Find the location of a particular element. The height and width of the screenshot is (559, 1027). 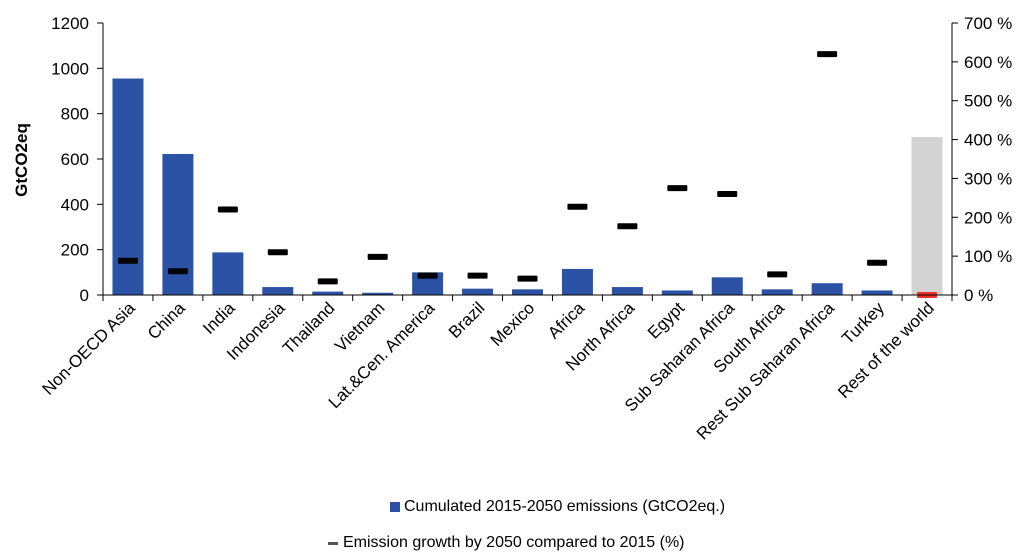

legend-item-emissions: Cumulated 2015-2050 emissions (GtCO2eq.) is located at coordinates (557, 507).